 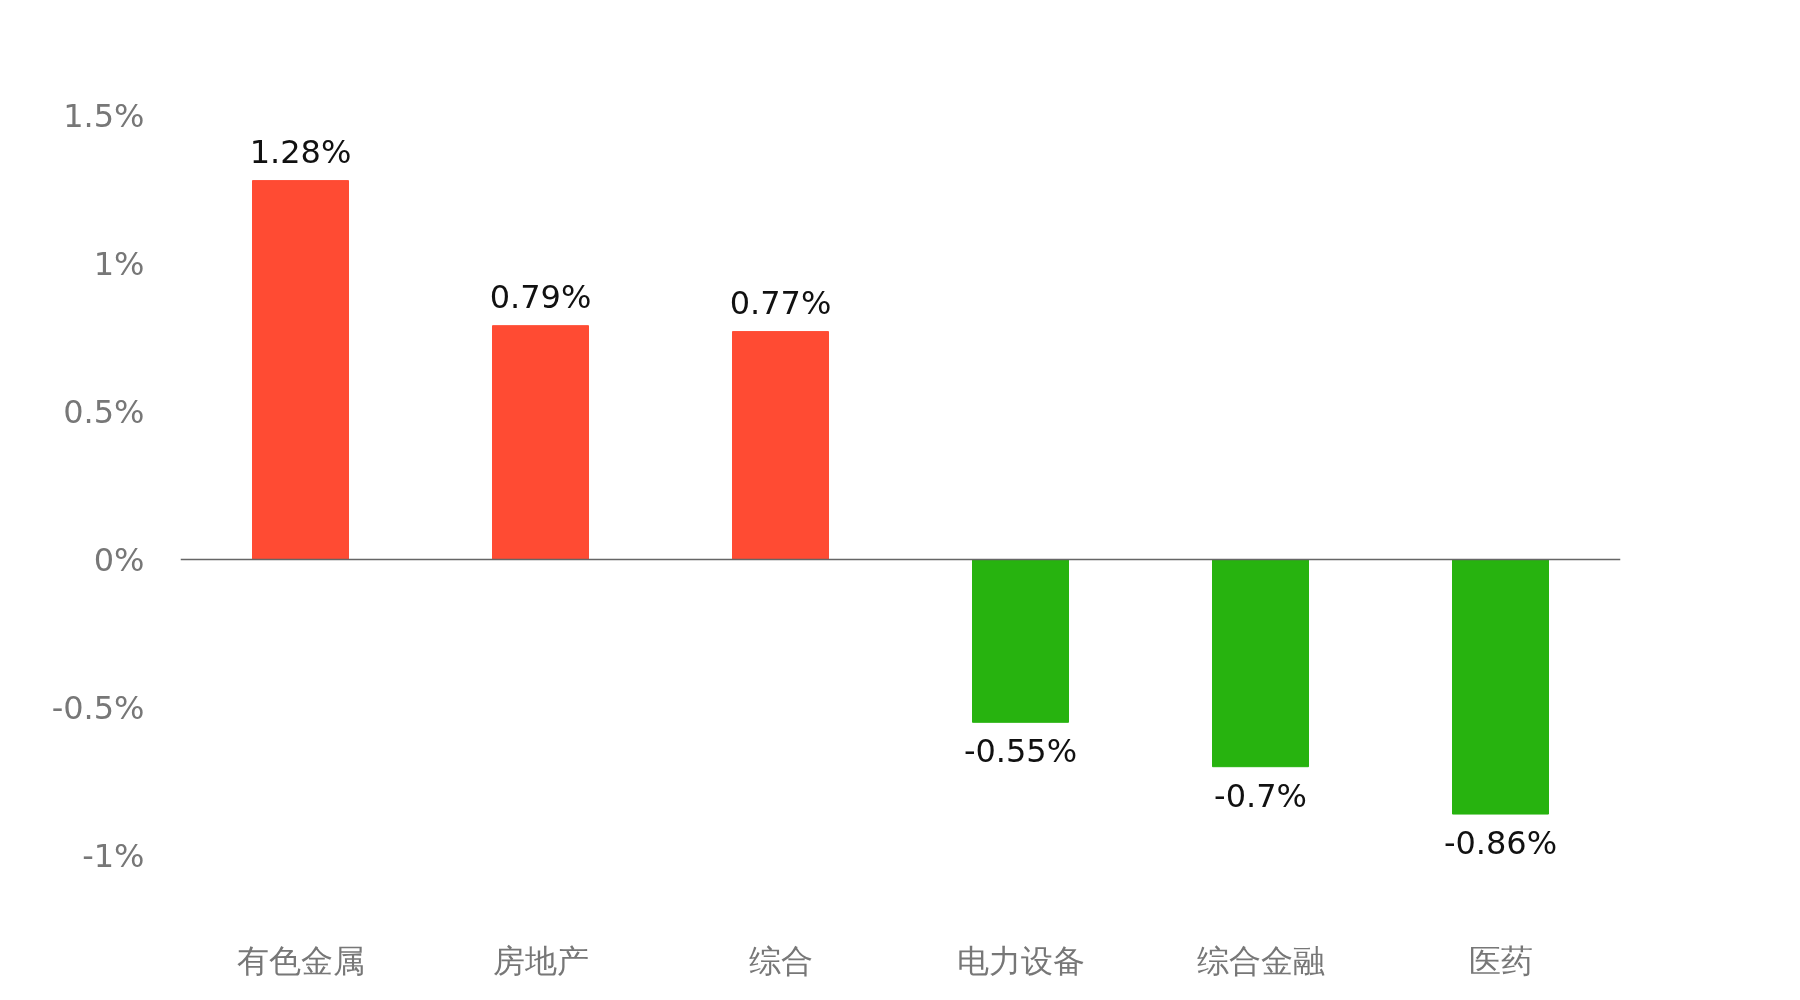 What do you see at coordinates (780, 302) in the screenshot?
I see `data-label: 0.77%` at bounding box center [780, 302].